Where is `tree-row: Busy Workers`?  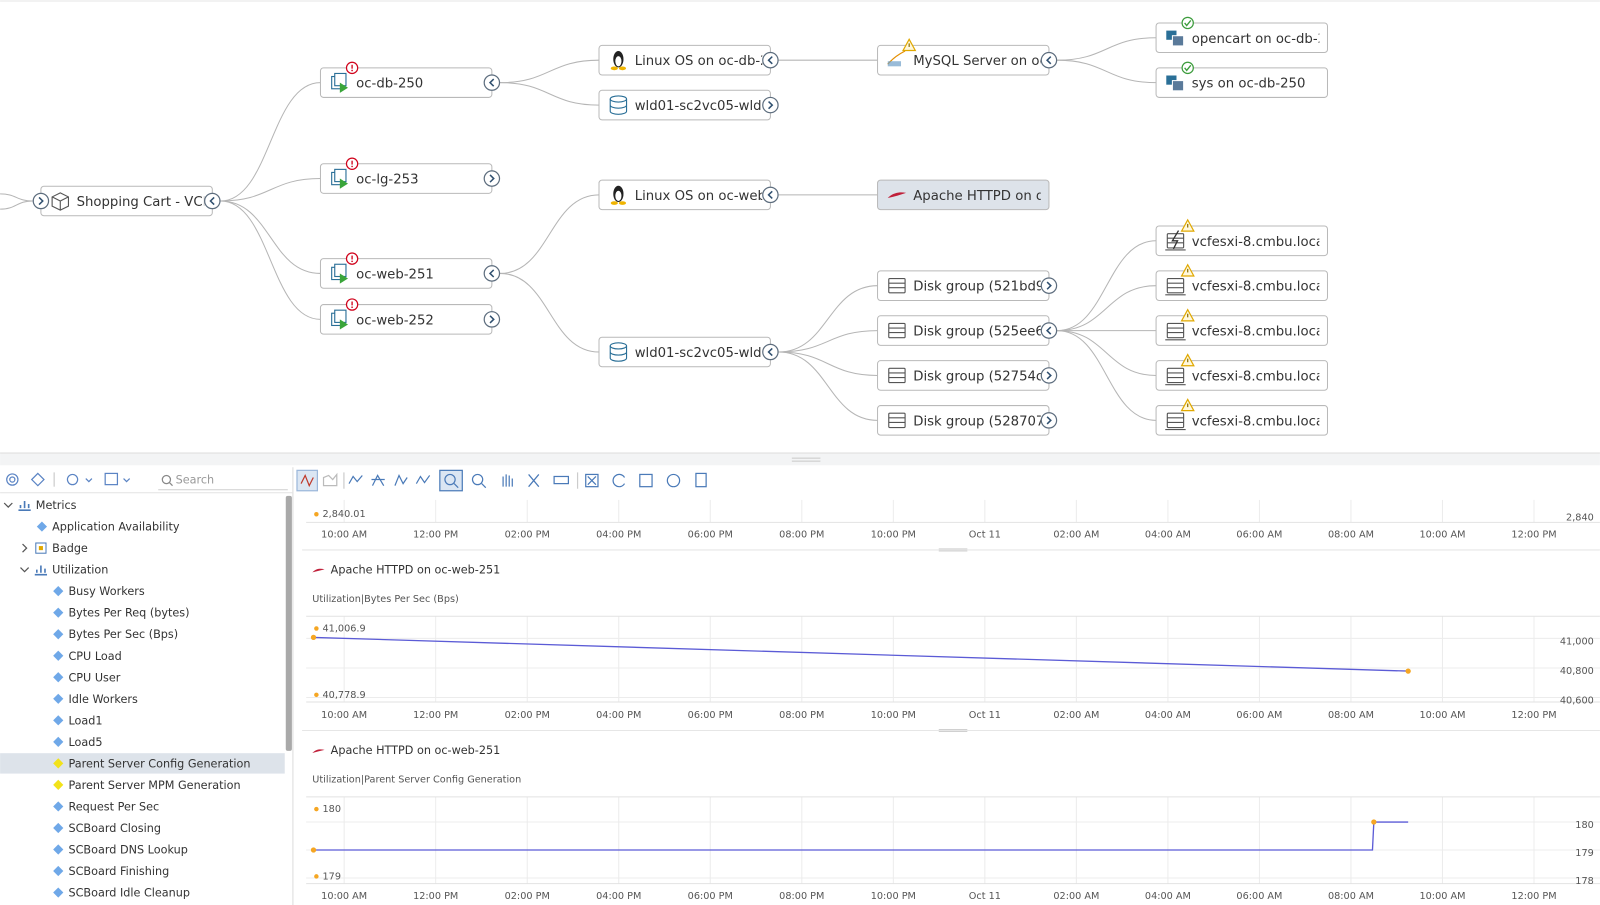
tree-row: Busy Workers is located at coordinates (99, 591).